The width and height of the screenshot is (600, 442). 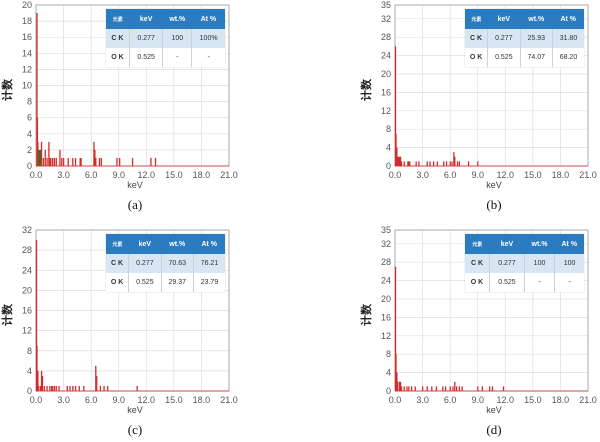 What do you see at coordinates (208, 38) in the screenshot?
I see `table-cell: 100%` at bounding box center [208, 38].